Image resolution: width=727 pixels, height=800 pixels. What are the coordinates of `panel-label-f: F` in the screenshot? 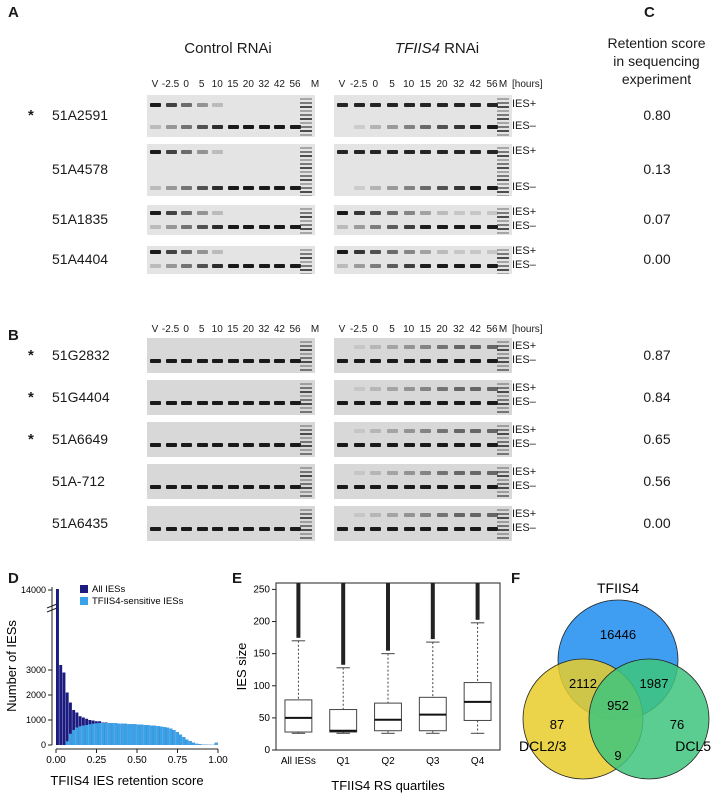 It's located at (516, 578).